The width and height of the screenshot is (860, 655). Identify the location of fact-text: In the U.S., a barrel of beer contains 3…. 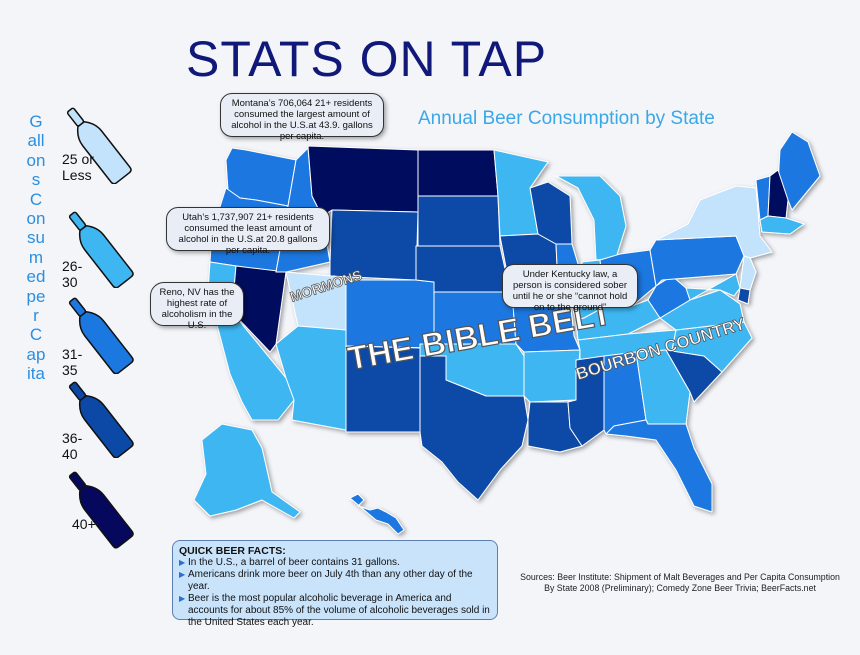
(294, 562).